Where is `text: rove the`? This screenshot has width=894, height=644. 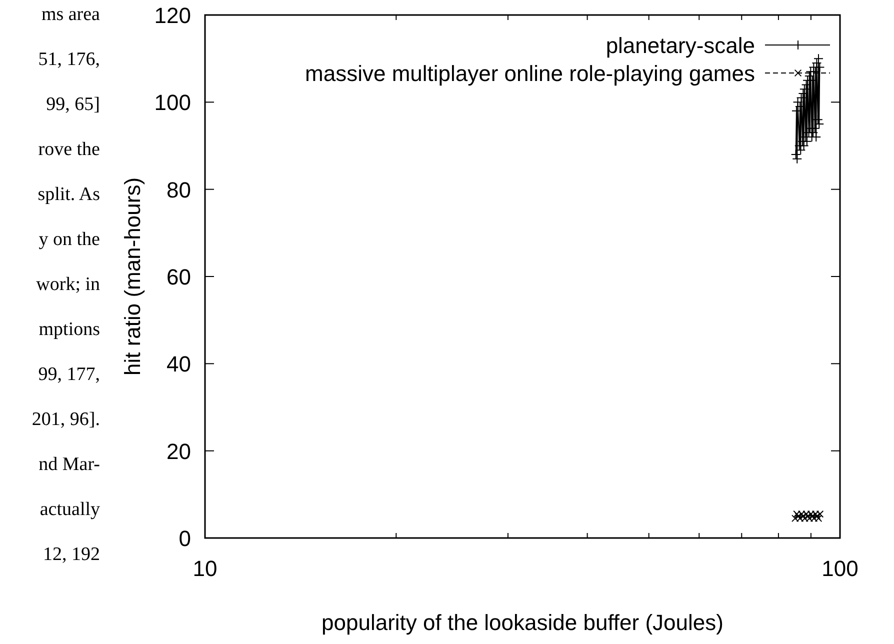 text: rove the is located at coordinates (69, 149).